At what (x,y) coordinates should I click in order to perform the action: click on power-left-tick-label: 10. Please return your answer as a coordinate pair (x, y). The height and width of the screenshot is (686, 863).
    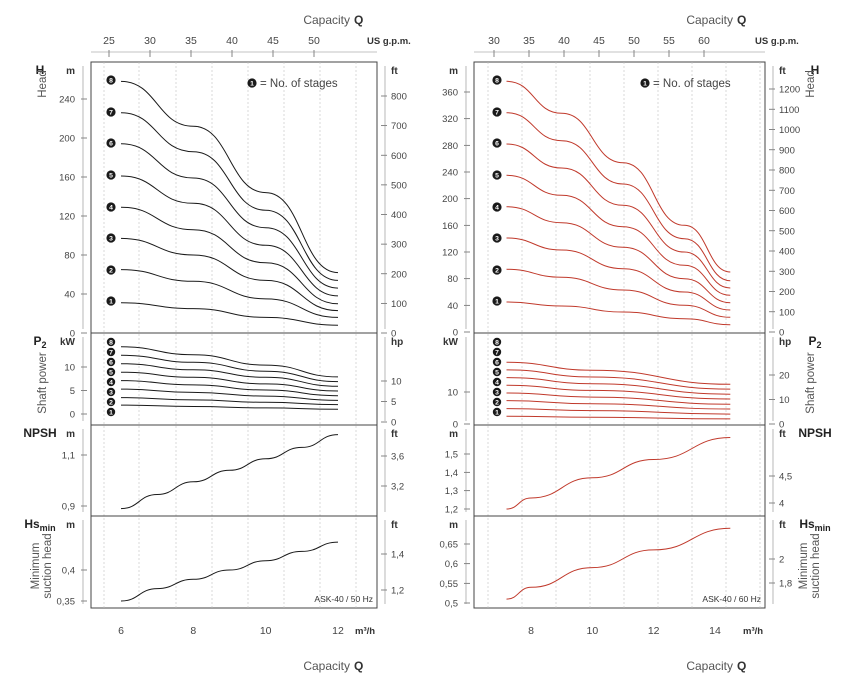
    Looking at the image, I should click on (452, 393).